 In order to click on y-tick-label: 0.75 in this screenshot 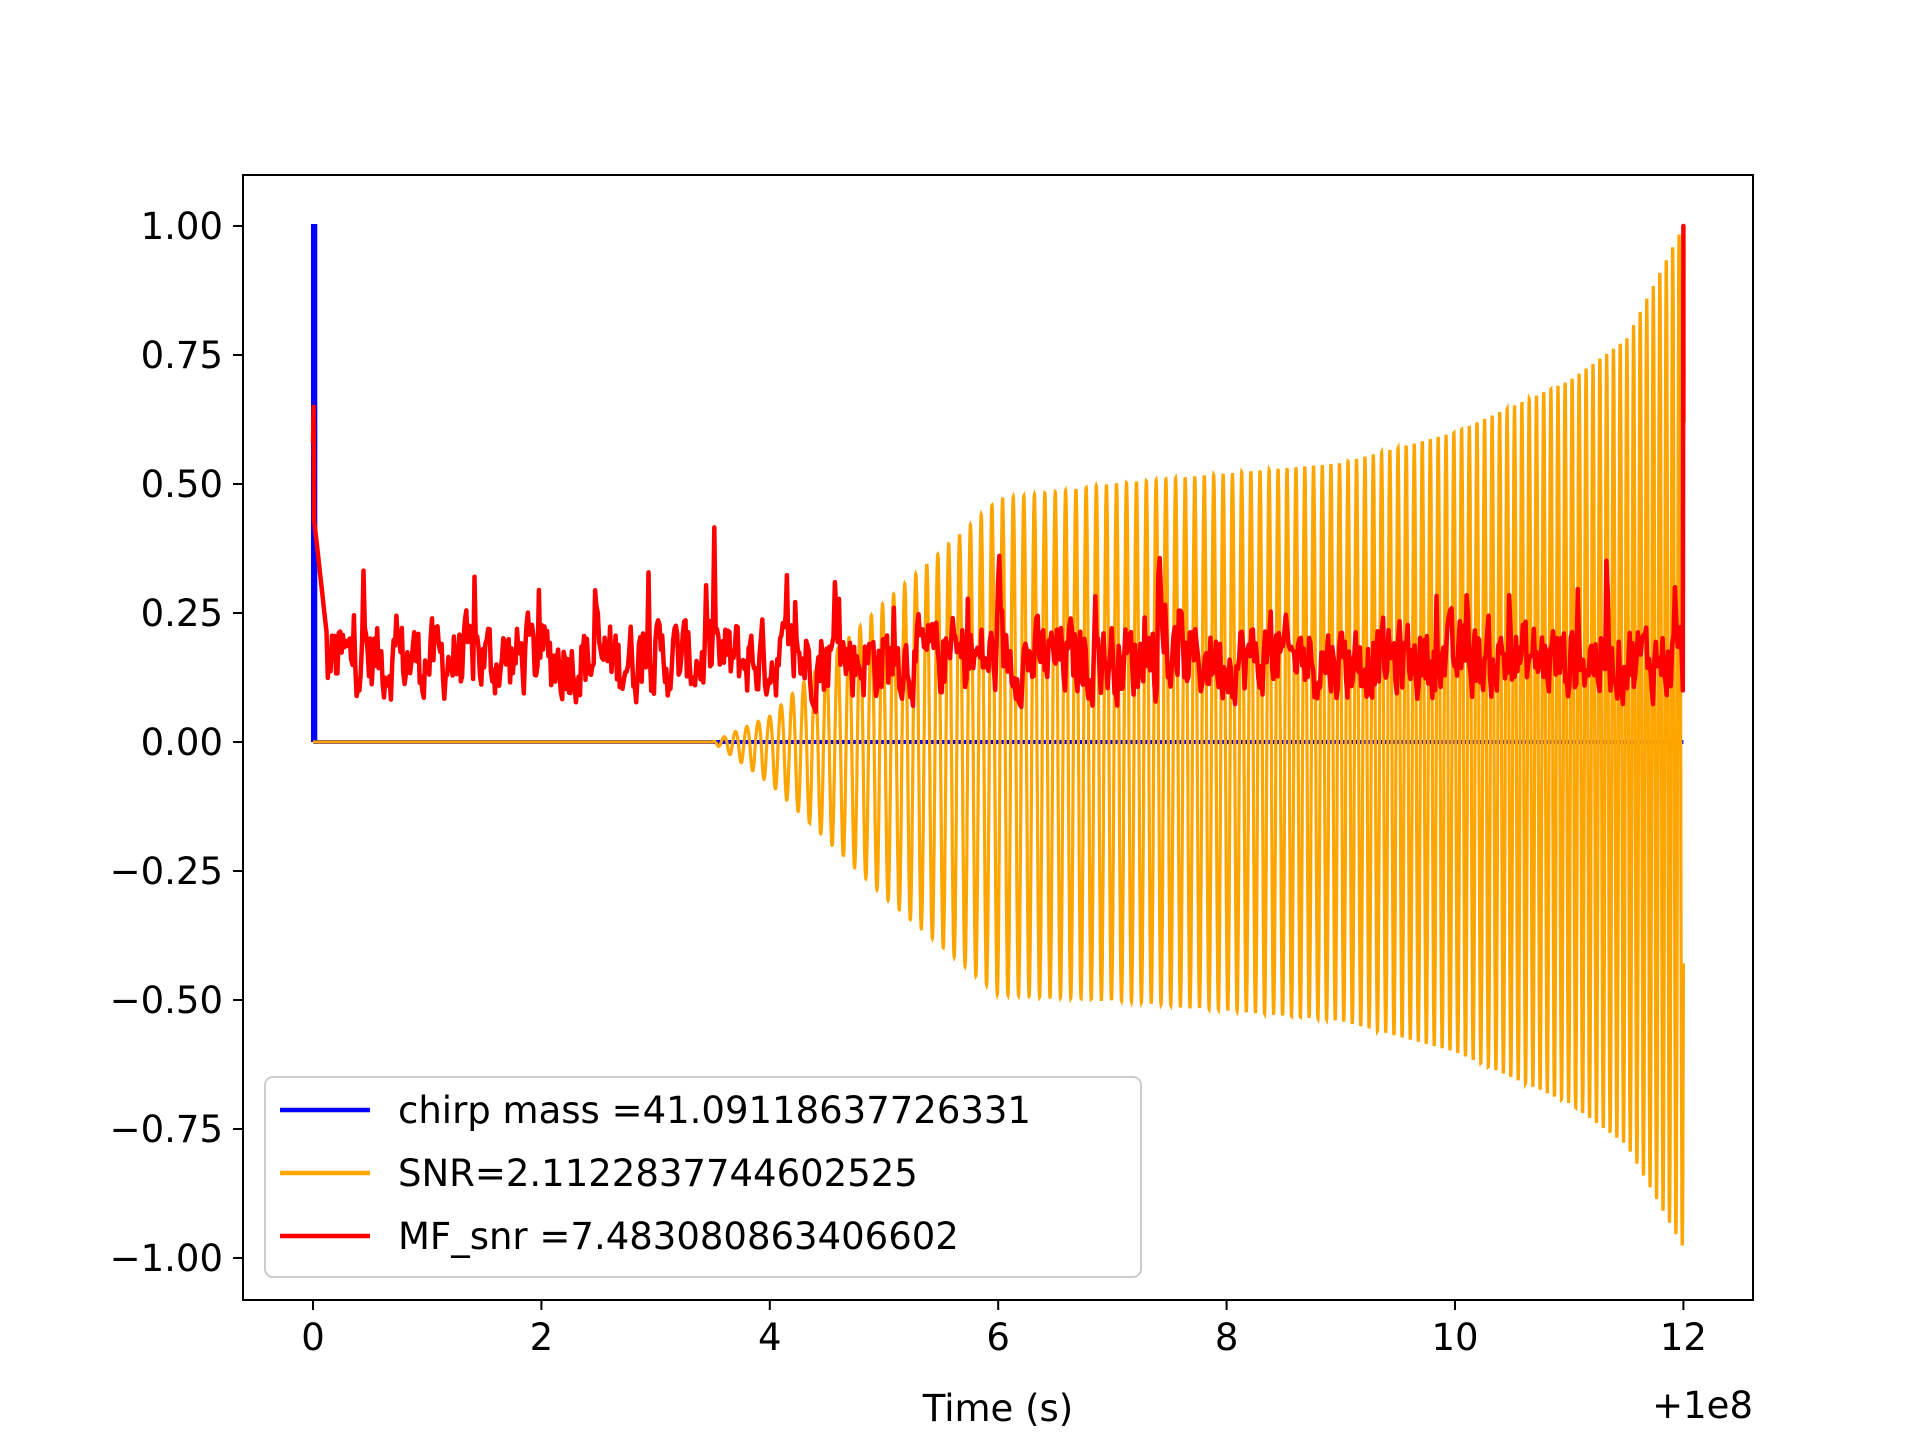, I will do `click(182, 355)`.